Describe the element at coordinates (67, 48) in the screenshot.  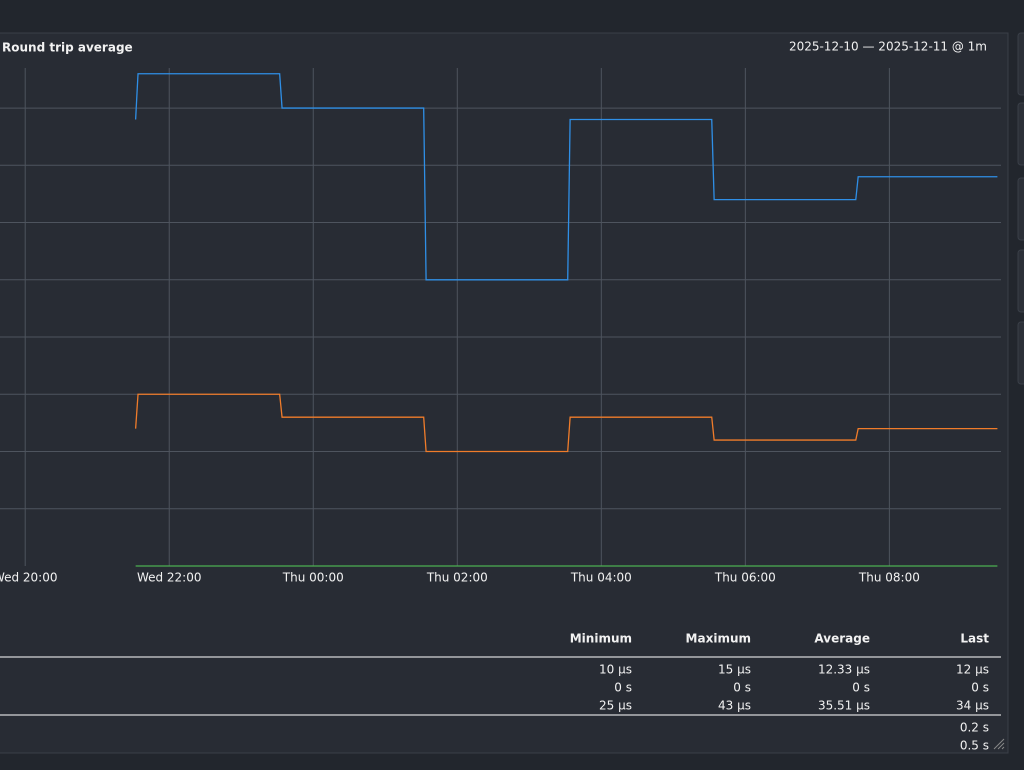
I see `chart-title: Round trip average` at that location.